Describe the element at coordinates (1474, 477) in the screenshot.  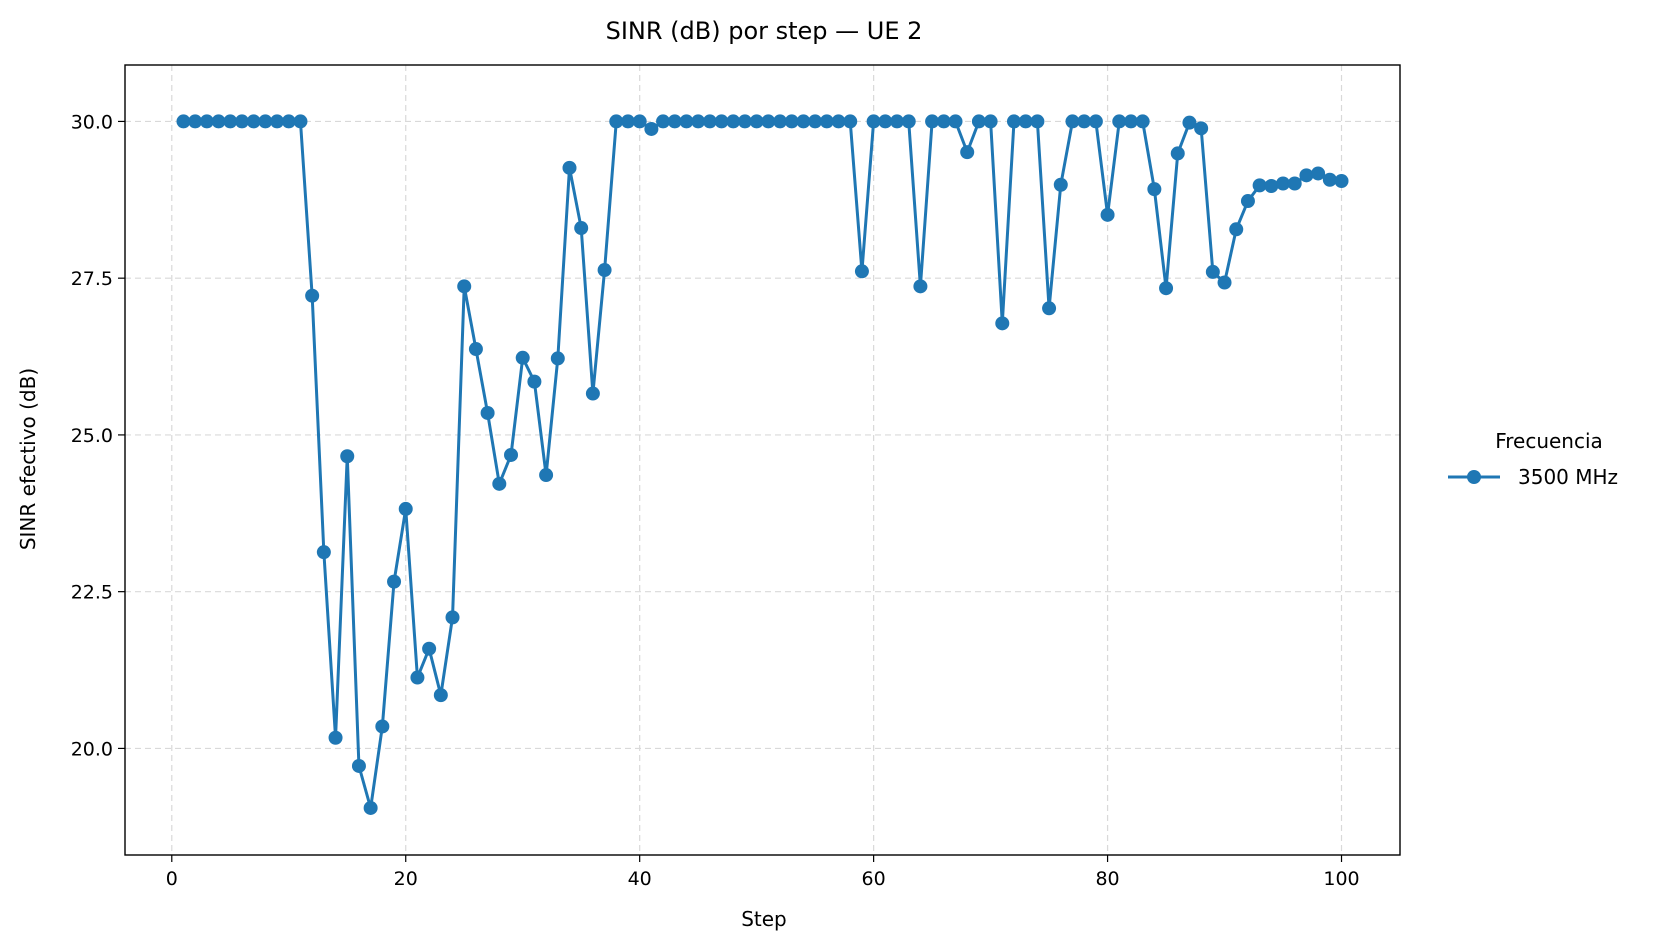
I see `legend-series-marker` at that location.